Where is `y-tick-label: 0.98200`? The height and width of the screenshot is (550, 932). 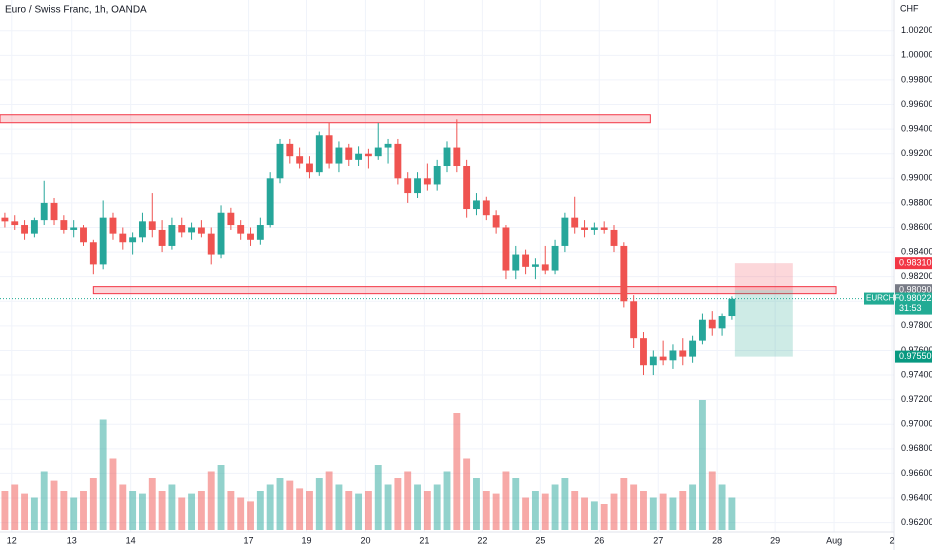 y-tick-label: 0.98200 is located at coordinates (916, 276).